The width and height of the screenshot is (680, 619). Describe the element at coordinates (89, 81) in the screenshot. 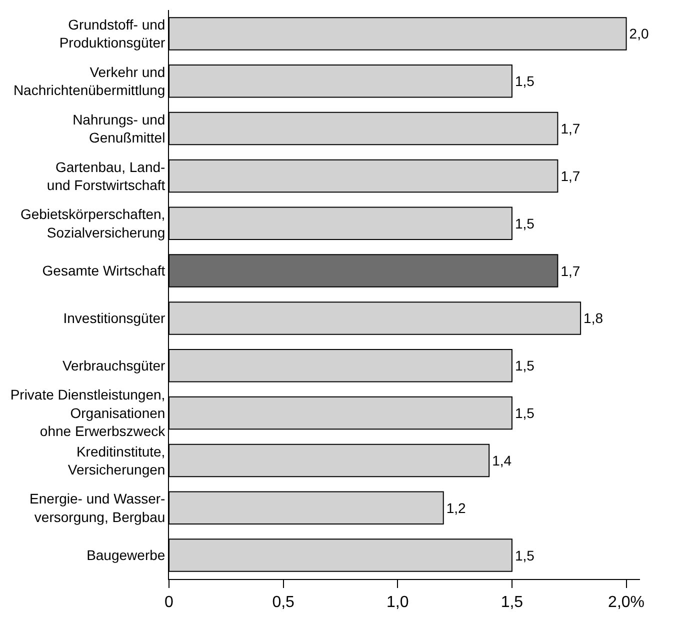

I see `y-tick-label: Verkehr und Nachrichtenübermittlung` at that location.